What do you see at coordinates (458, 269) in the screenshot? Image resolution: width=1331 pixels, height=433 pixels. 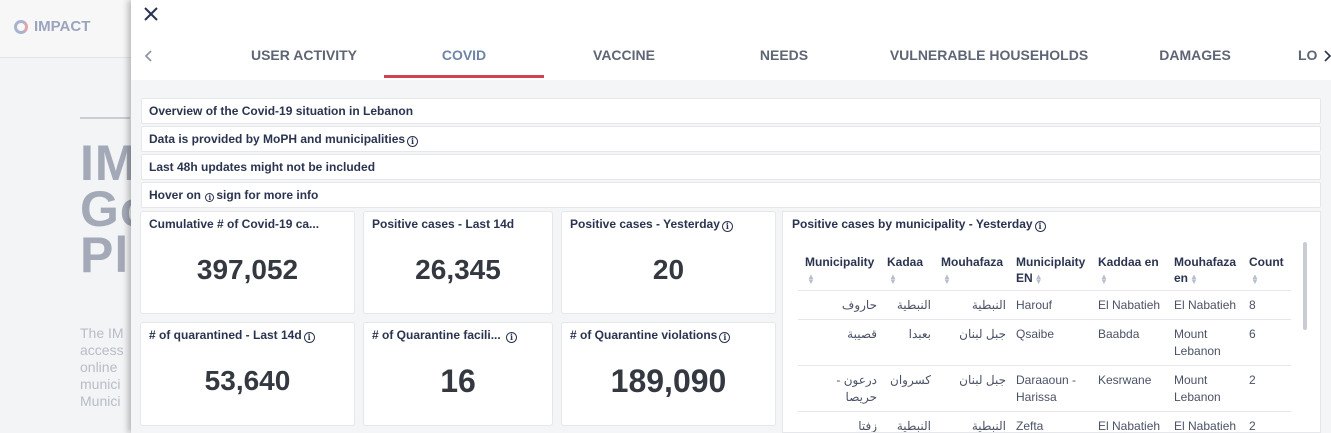 I see `card-value: 26,345` at bounding box center [458, 269].